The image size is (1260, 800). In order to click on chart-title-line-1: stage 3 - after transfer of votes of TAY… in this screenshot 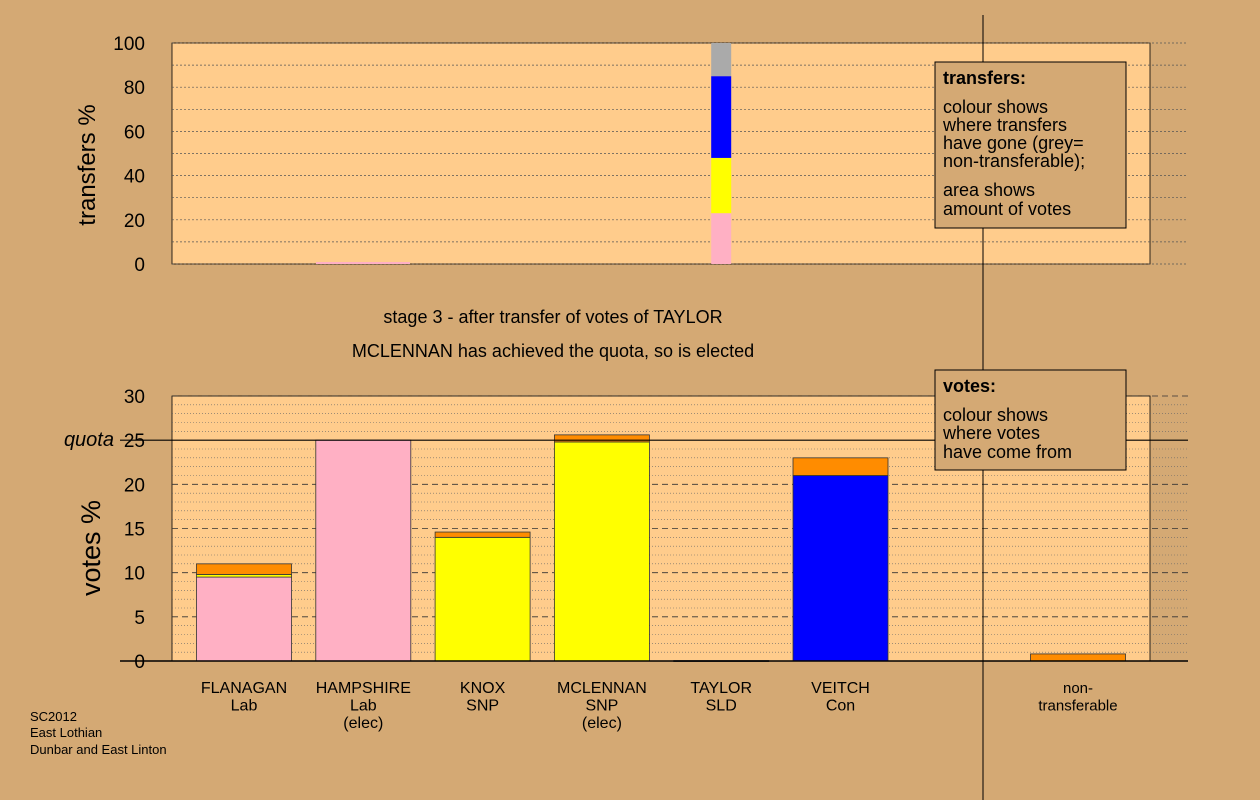, I will do `click(552, 317)`.